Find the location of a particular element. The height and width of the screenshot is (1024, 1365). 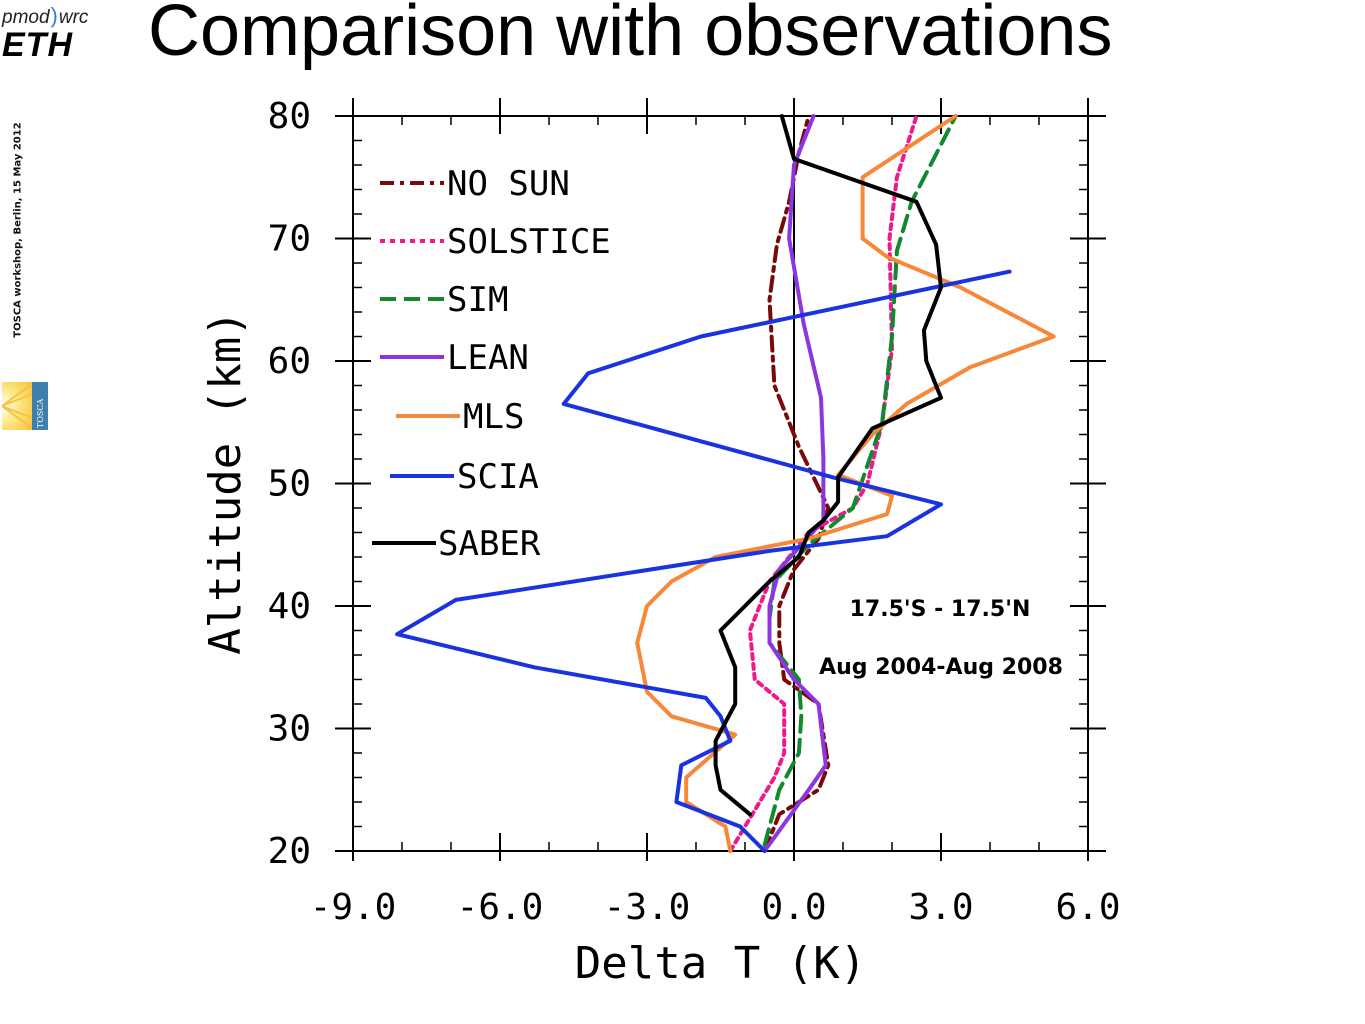

y-tick-label: 30 is located at coordinates (289, 729).